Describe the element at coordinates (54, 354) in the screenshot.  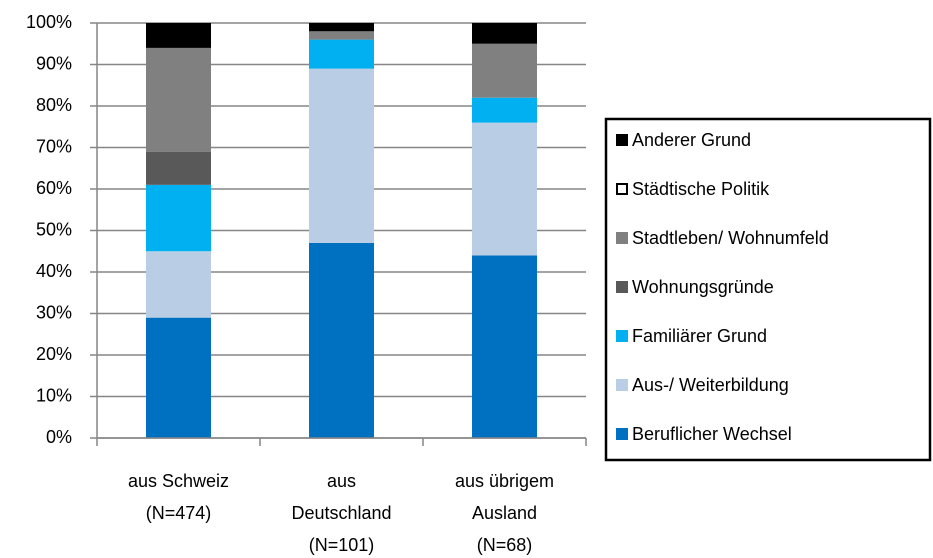
I see `y-tick-label: 20%` at that location.